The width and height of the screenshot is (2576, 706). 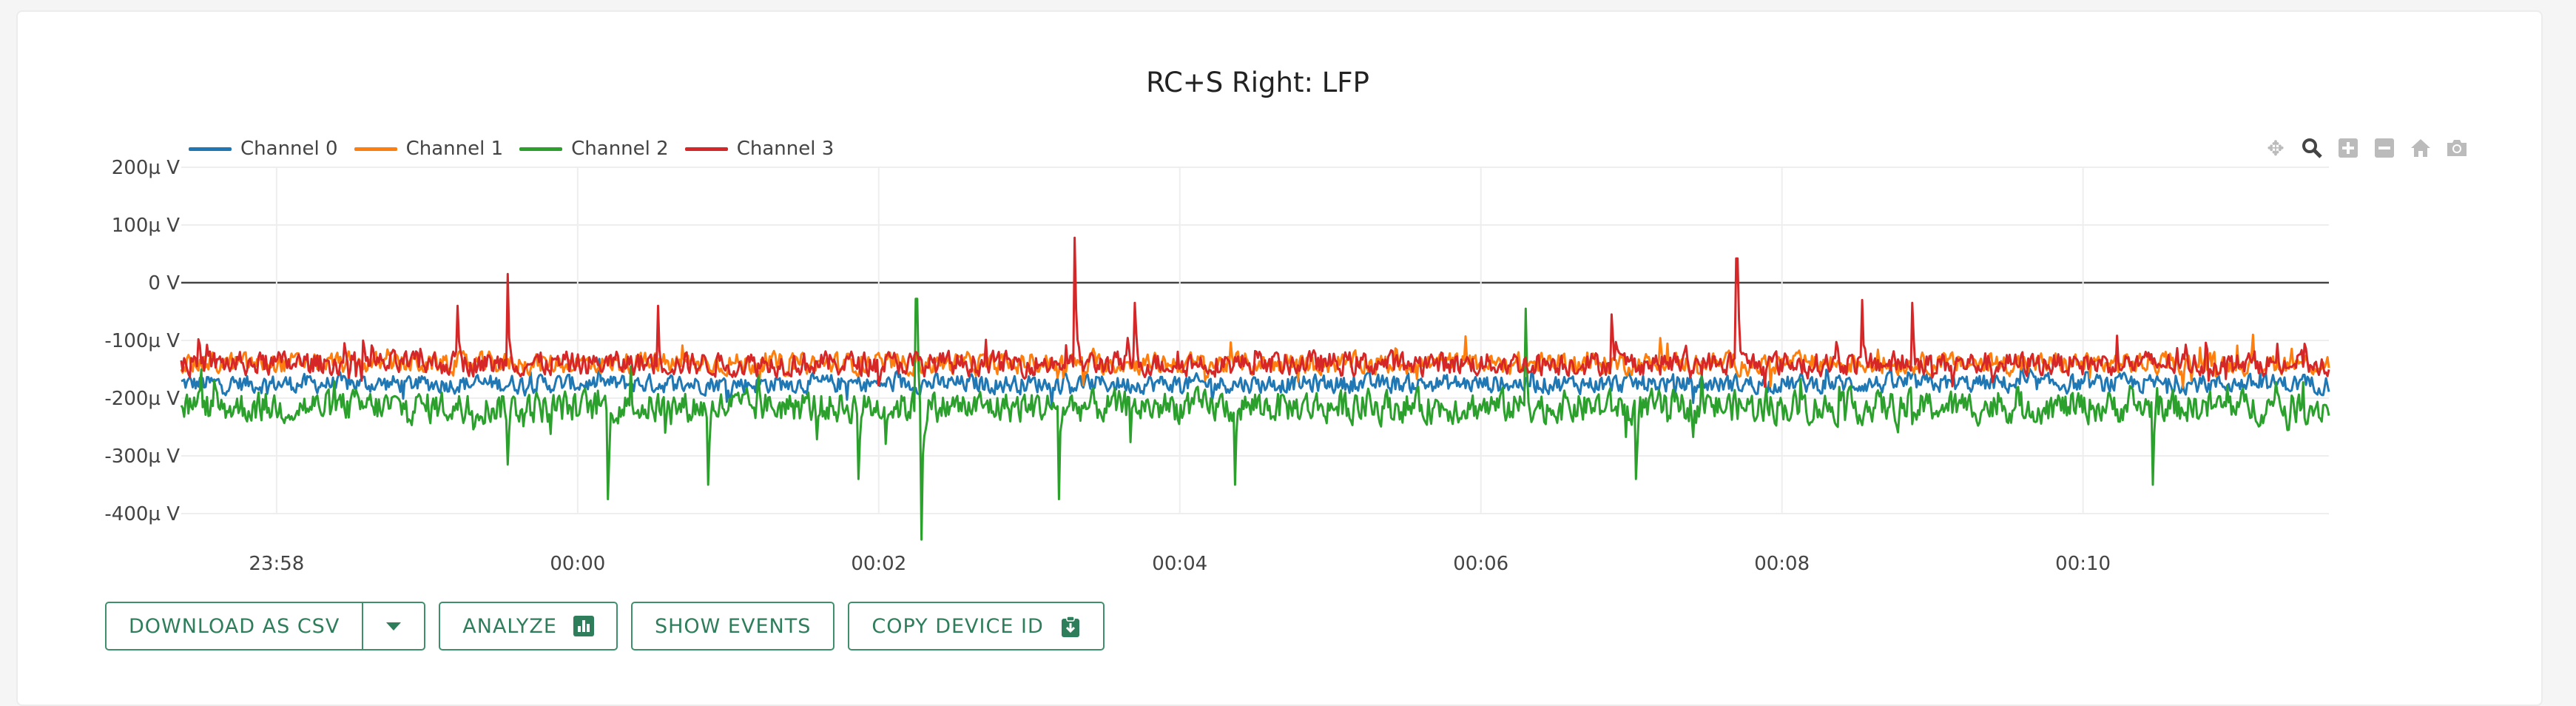 I want to click on x-tick-label: 00:08, so click(x=1782, y=564).